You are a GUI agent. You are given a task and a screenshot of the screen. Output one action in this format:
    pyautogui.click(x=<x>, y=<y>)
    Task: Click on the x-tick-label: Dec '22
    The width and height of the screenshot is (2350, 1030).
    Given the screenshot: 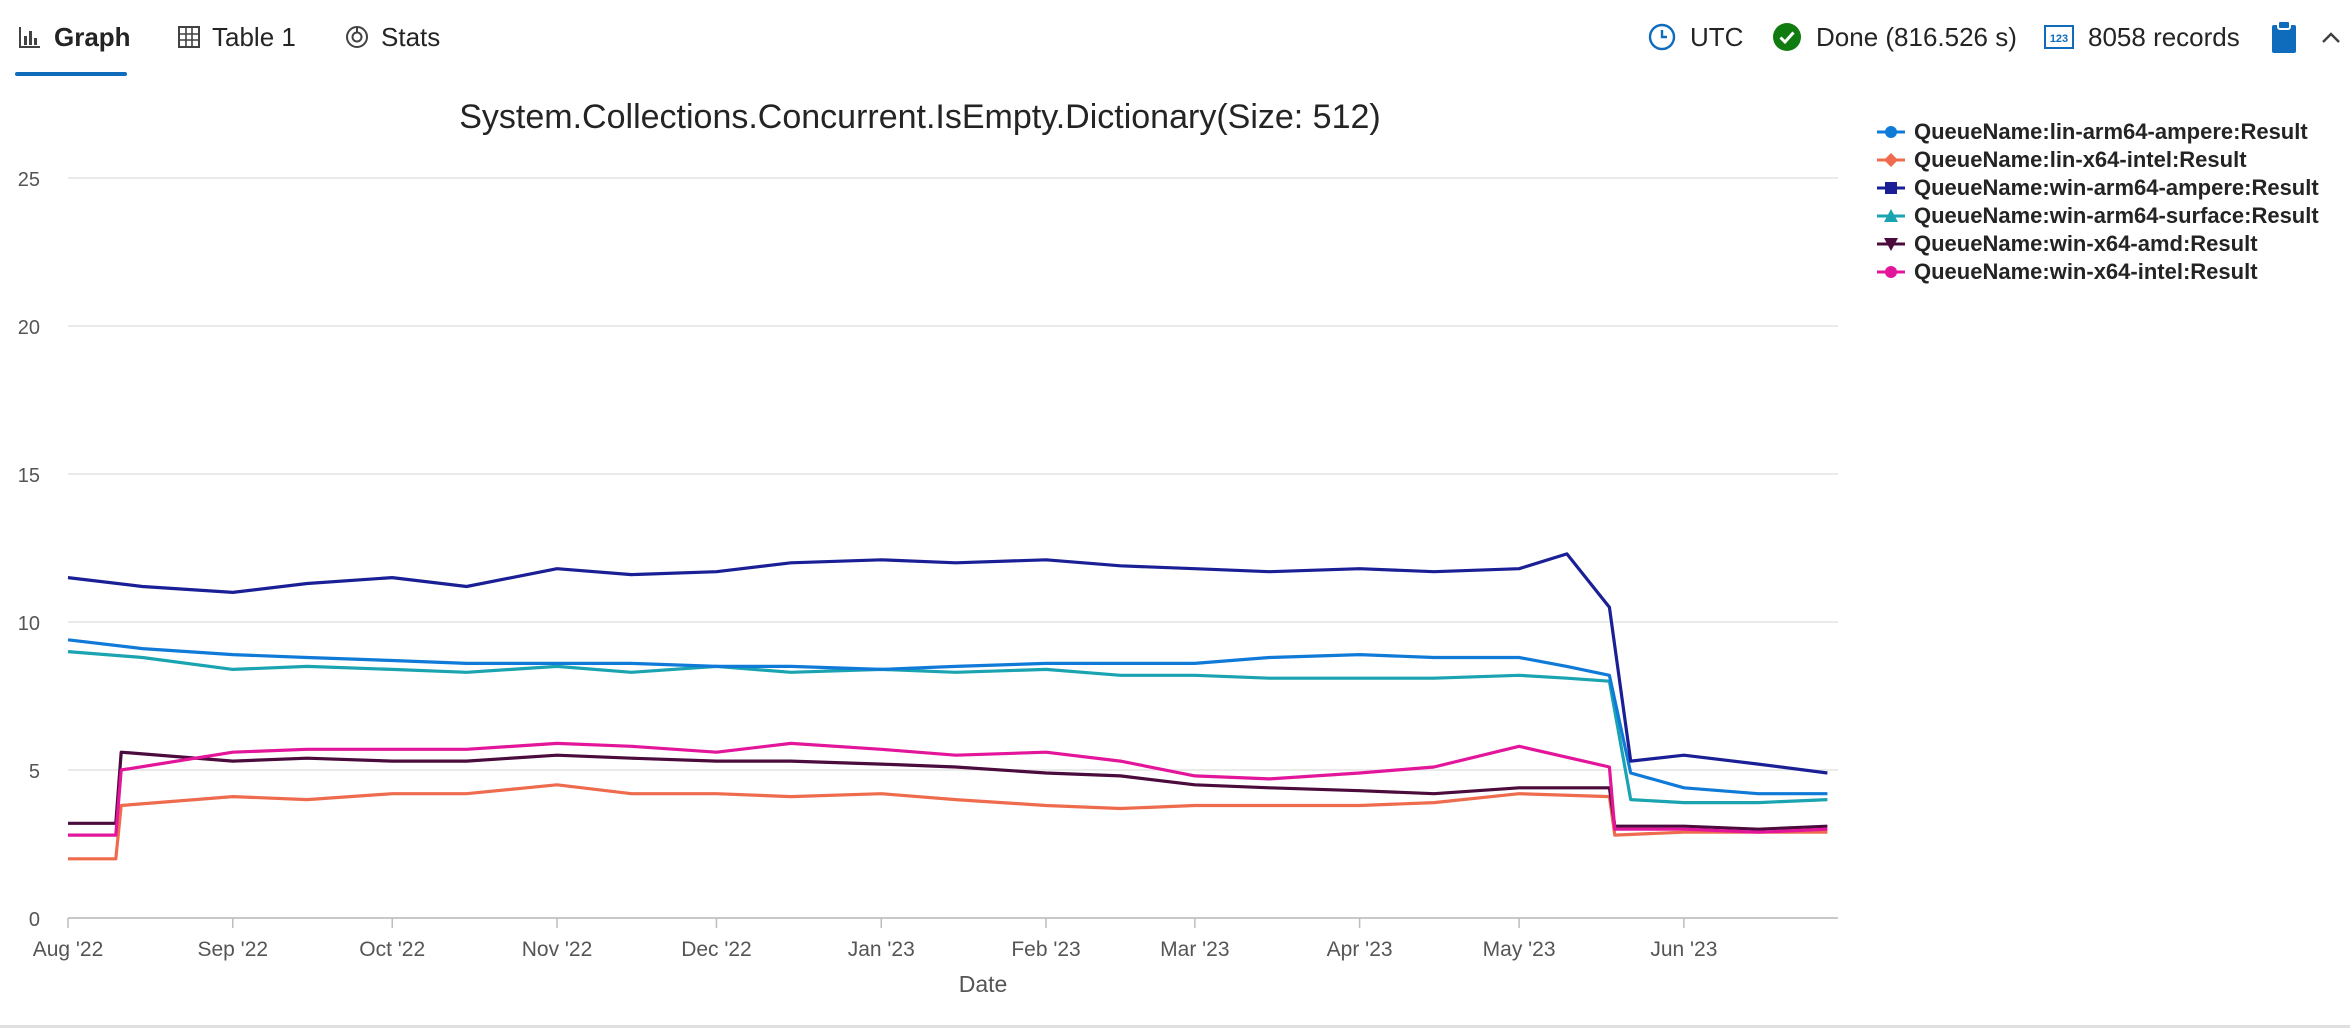 What is the action you would take?
    pyautogui.click(x=716, y=949)
    